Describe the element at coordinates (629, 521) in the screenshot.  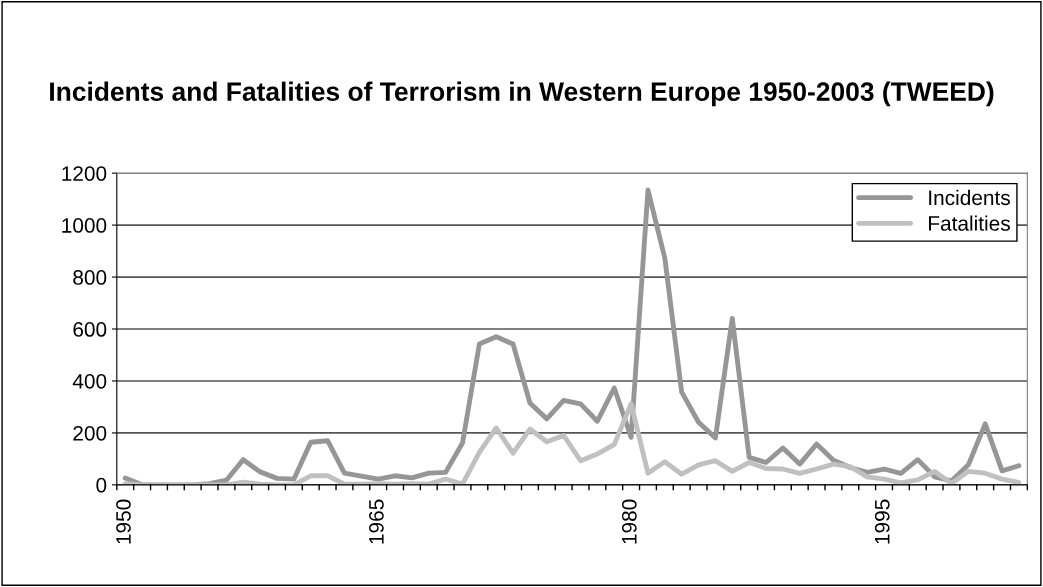
I see `x-tick-label: 1980` at that location.